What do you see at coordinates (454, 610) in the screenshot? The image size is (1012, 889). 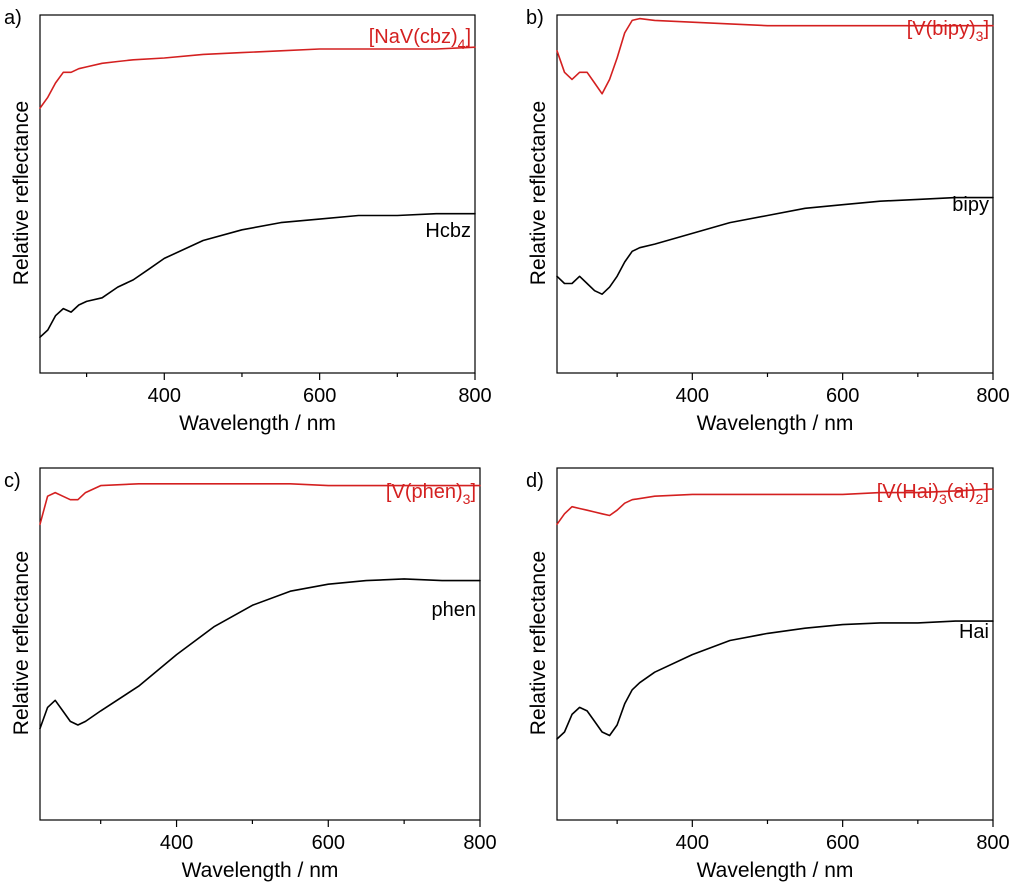 I see `series-label-ligand: phen` at bounding box center [454, 610].